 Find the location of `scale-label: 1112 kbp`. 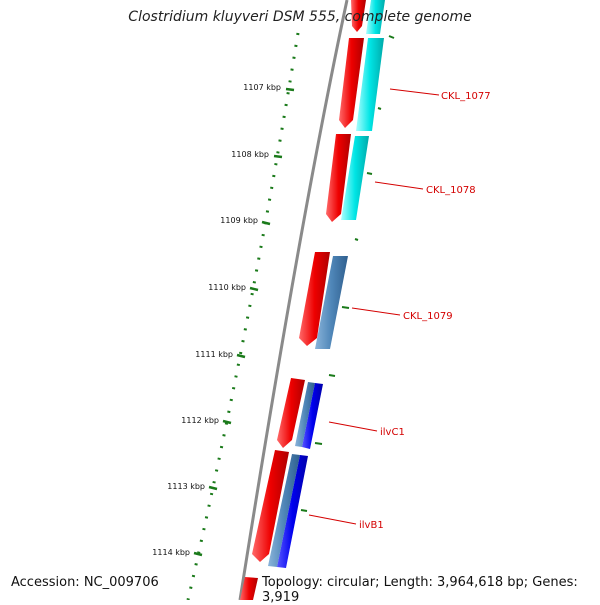

scale-label: 1112 kbp is located at coordinates (200, 420).